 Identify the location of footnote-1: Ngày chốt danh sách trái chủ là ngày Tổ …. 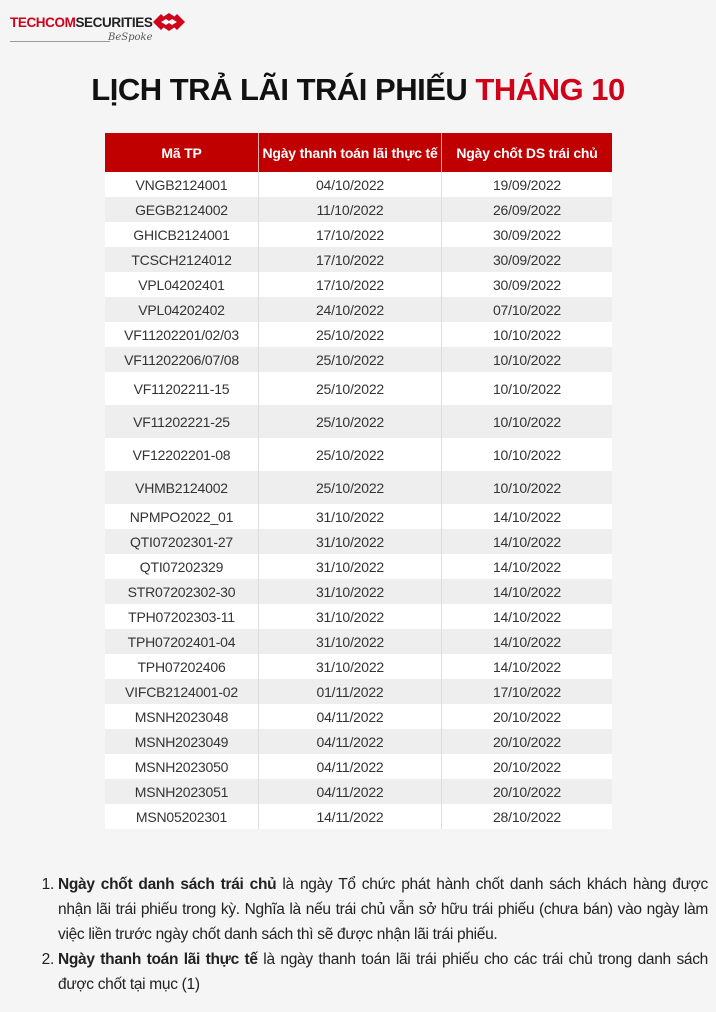
(383, 909).